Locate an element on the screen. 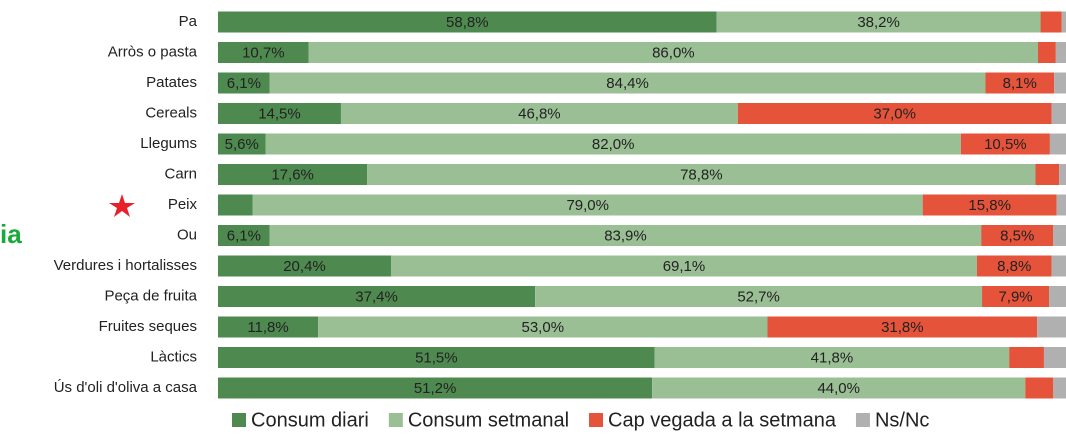 The width and height of the screenshot is (1066, 434). data-label: 10,5% is located at coordinates (1005, 144).